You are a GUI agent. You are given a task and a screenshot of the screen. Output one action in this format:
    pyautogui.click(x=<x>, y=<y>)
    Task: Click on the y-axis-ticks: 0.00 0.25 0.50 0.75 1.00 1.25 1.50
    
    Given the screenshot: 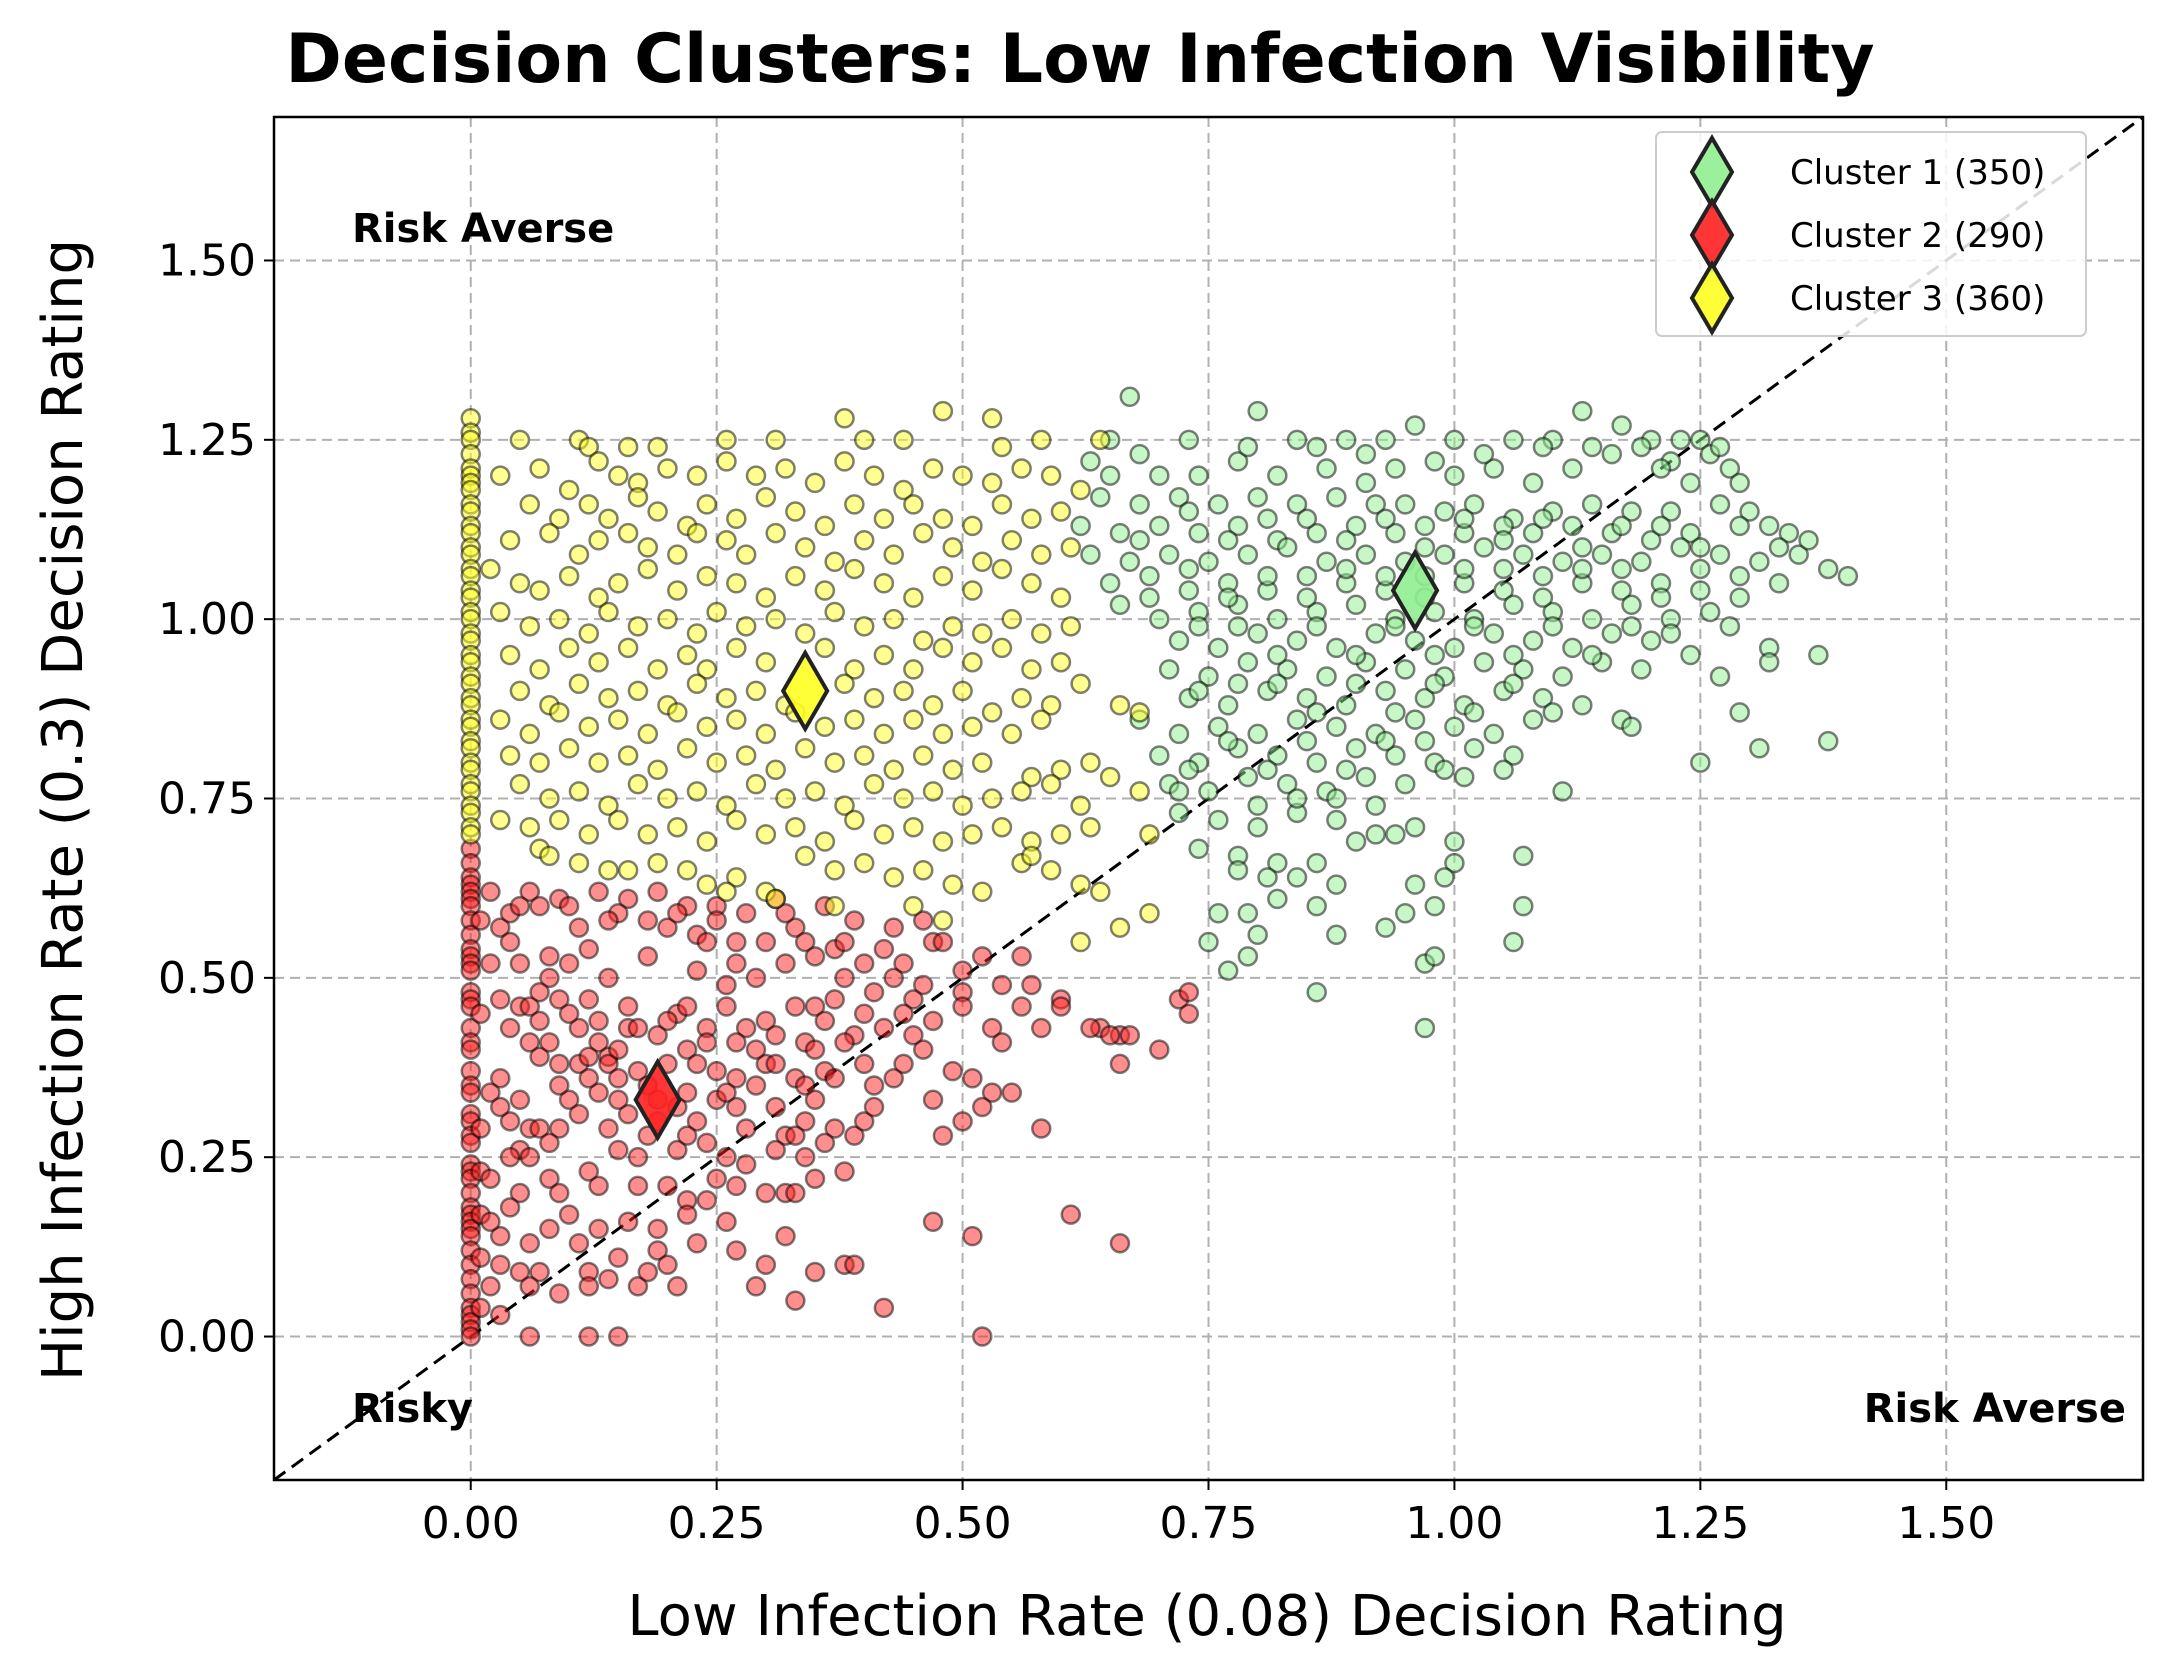 What is the action you would take?
    pyautogui.click(x=216, y=799)
    